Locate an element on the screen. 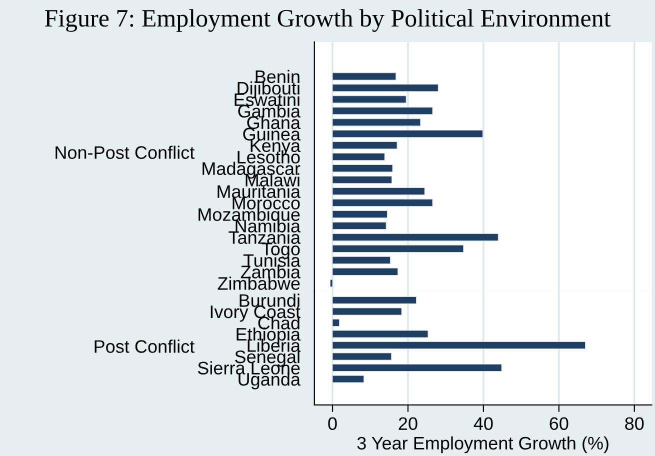 Image resolution: width=655 pixels, height=456 pixels. y-tick-label: Uganda is located at coordinates (269, 381).